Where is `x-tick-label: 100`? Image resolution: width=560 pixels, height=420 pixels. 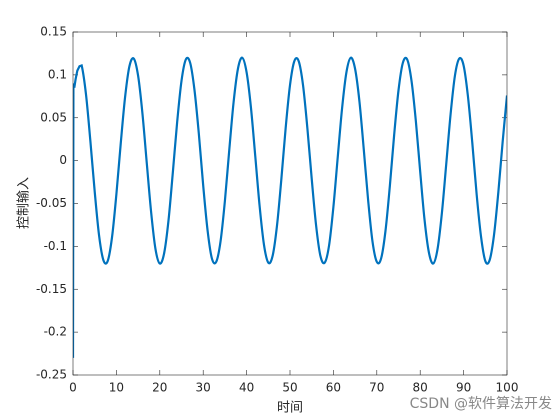 x-tick-label: 100 is located at coordinates (507, 388).